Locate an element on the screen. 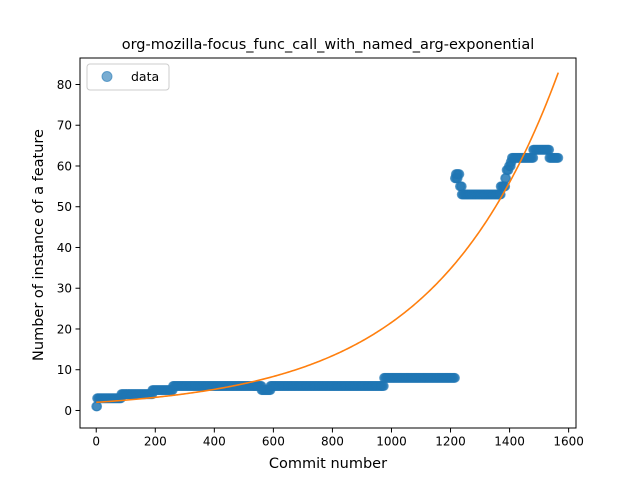  legend-label-data: data is located at coordinates (145, 76).